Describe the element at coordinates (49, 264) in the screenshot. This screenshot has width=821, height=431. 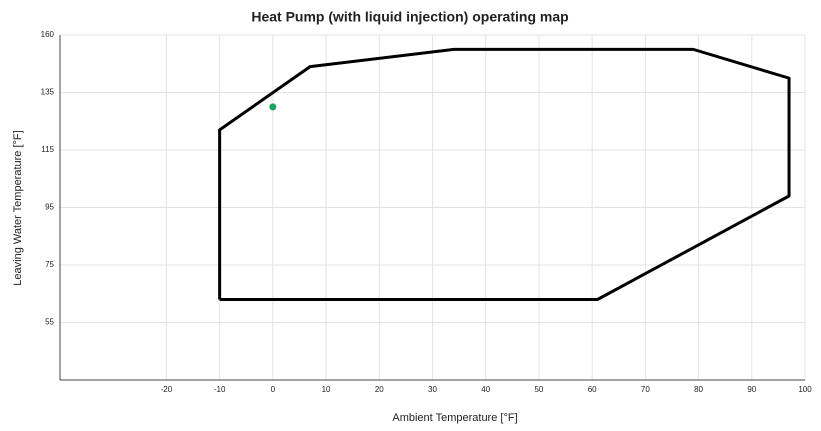
I see `y-tick-label: 75` at that location.